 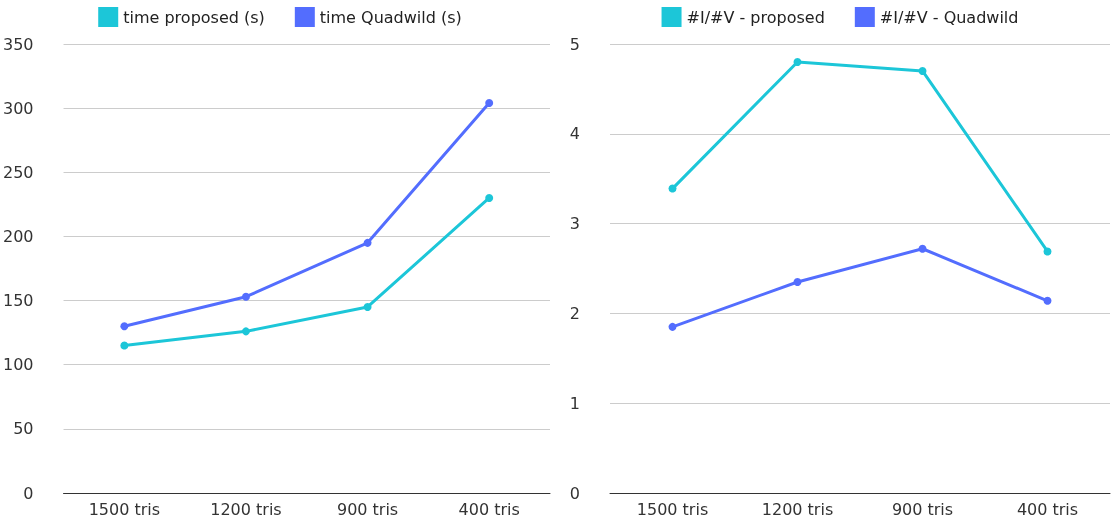 I want to click on y-tick-label: 350, so click(x=18, y=44).